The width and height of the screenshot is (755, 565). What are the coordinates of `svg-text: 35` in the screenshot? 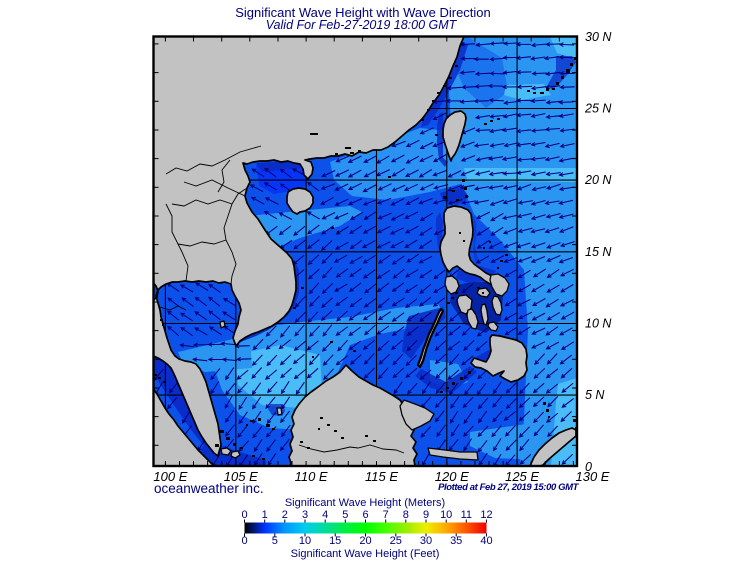 It's located at (456, 541).